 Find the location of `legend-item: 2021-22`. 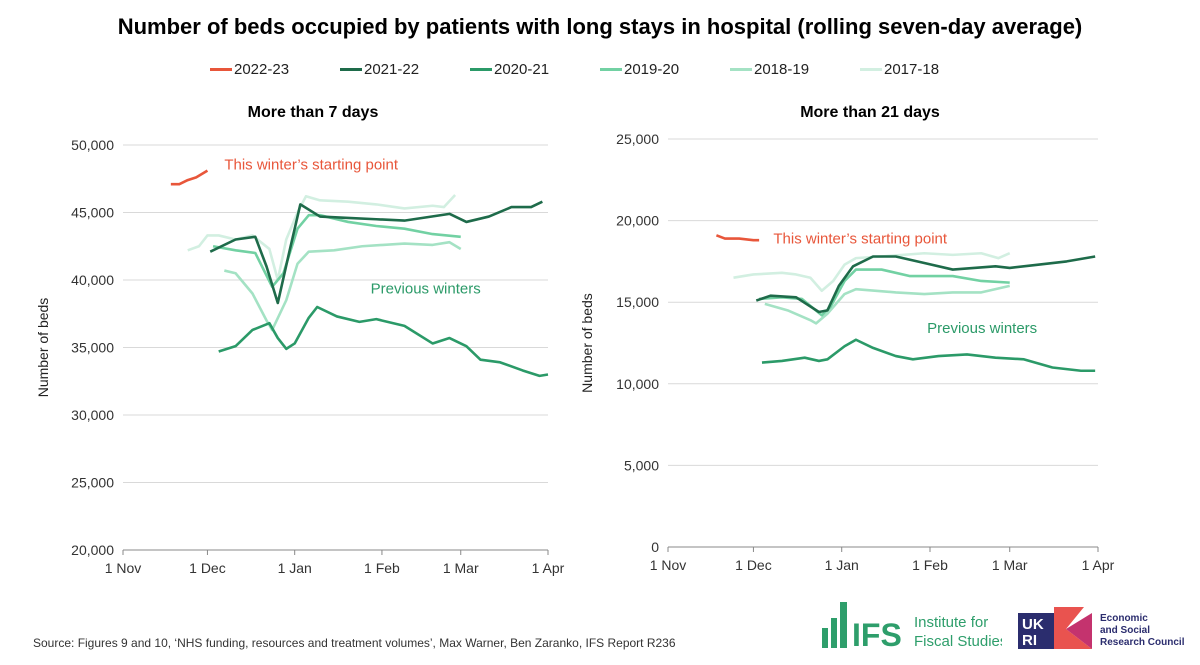

legend-item: 2021-22 is located at coordinates (405, 69).